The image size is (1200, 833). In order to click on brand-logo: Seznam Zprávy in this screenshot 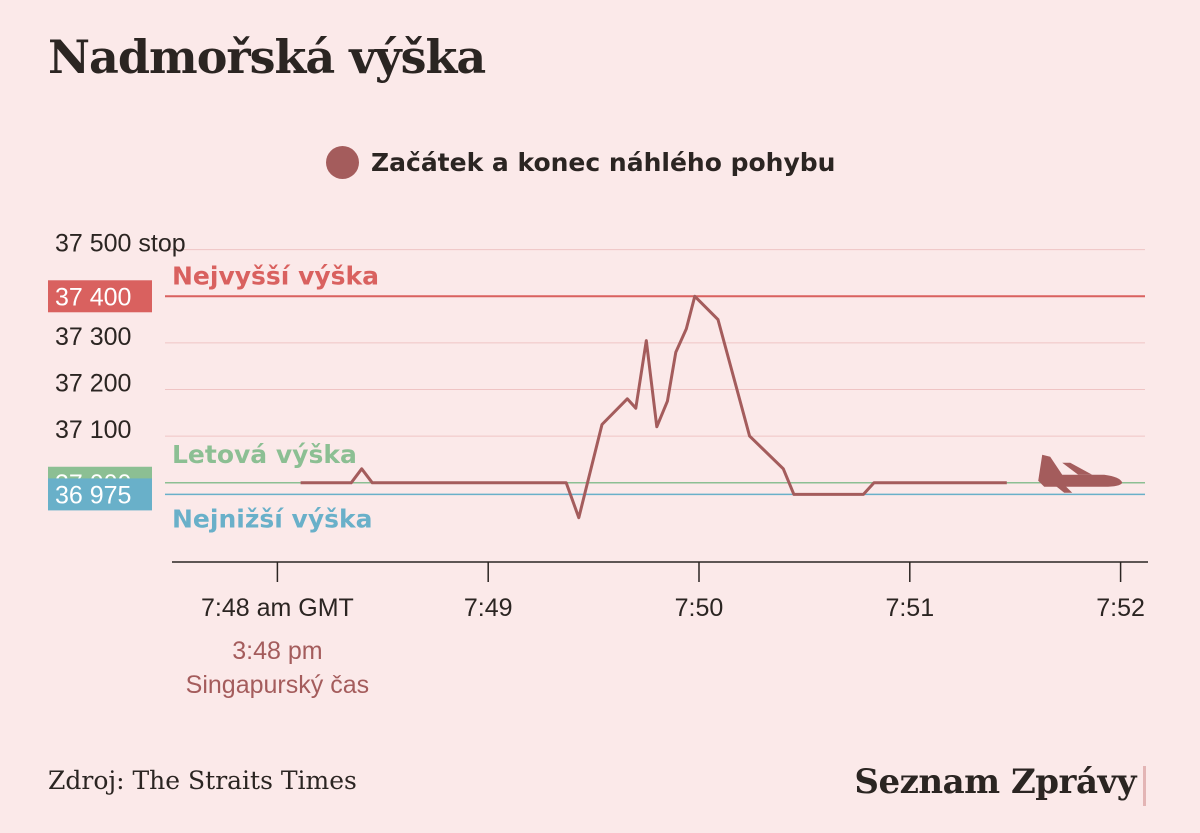, I will do `click(995, 782)`.